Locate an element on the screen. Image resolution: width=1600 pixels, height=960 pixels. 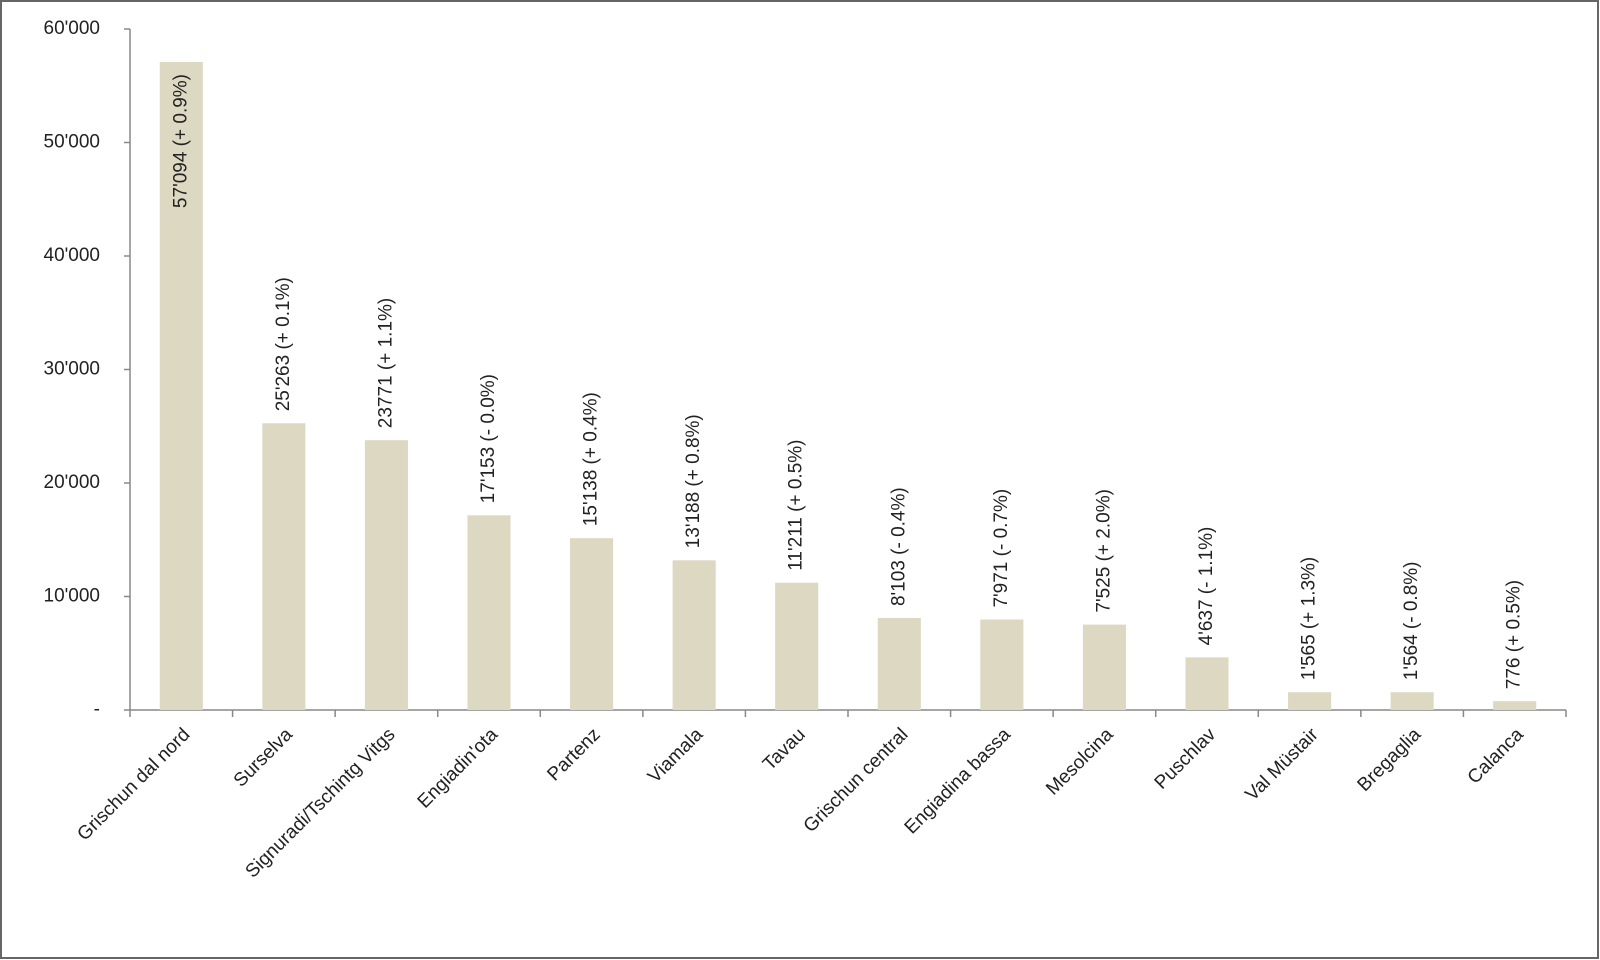
value-label: 11'211 (+ 0.5%) is located at coordinates (796, 504).